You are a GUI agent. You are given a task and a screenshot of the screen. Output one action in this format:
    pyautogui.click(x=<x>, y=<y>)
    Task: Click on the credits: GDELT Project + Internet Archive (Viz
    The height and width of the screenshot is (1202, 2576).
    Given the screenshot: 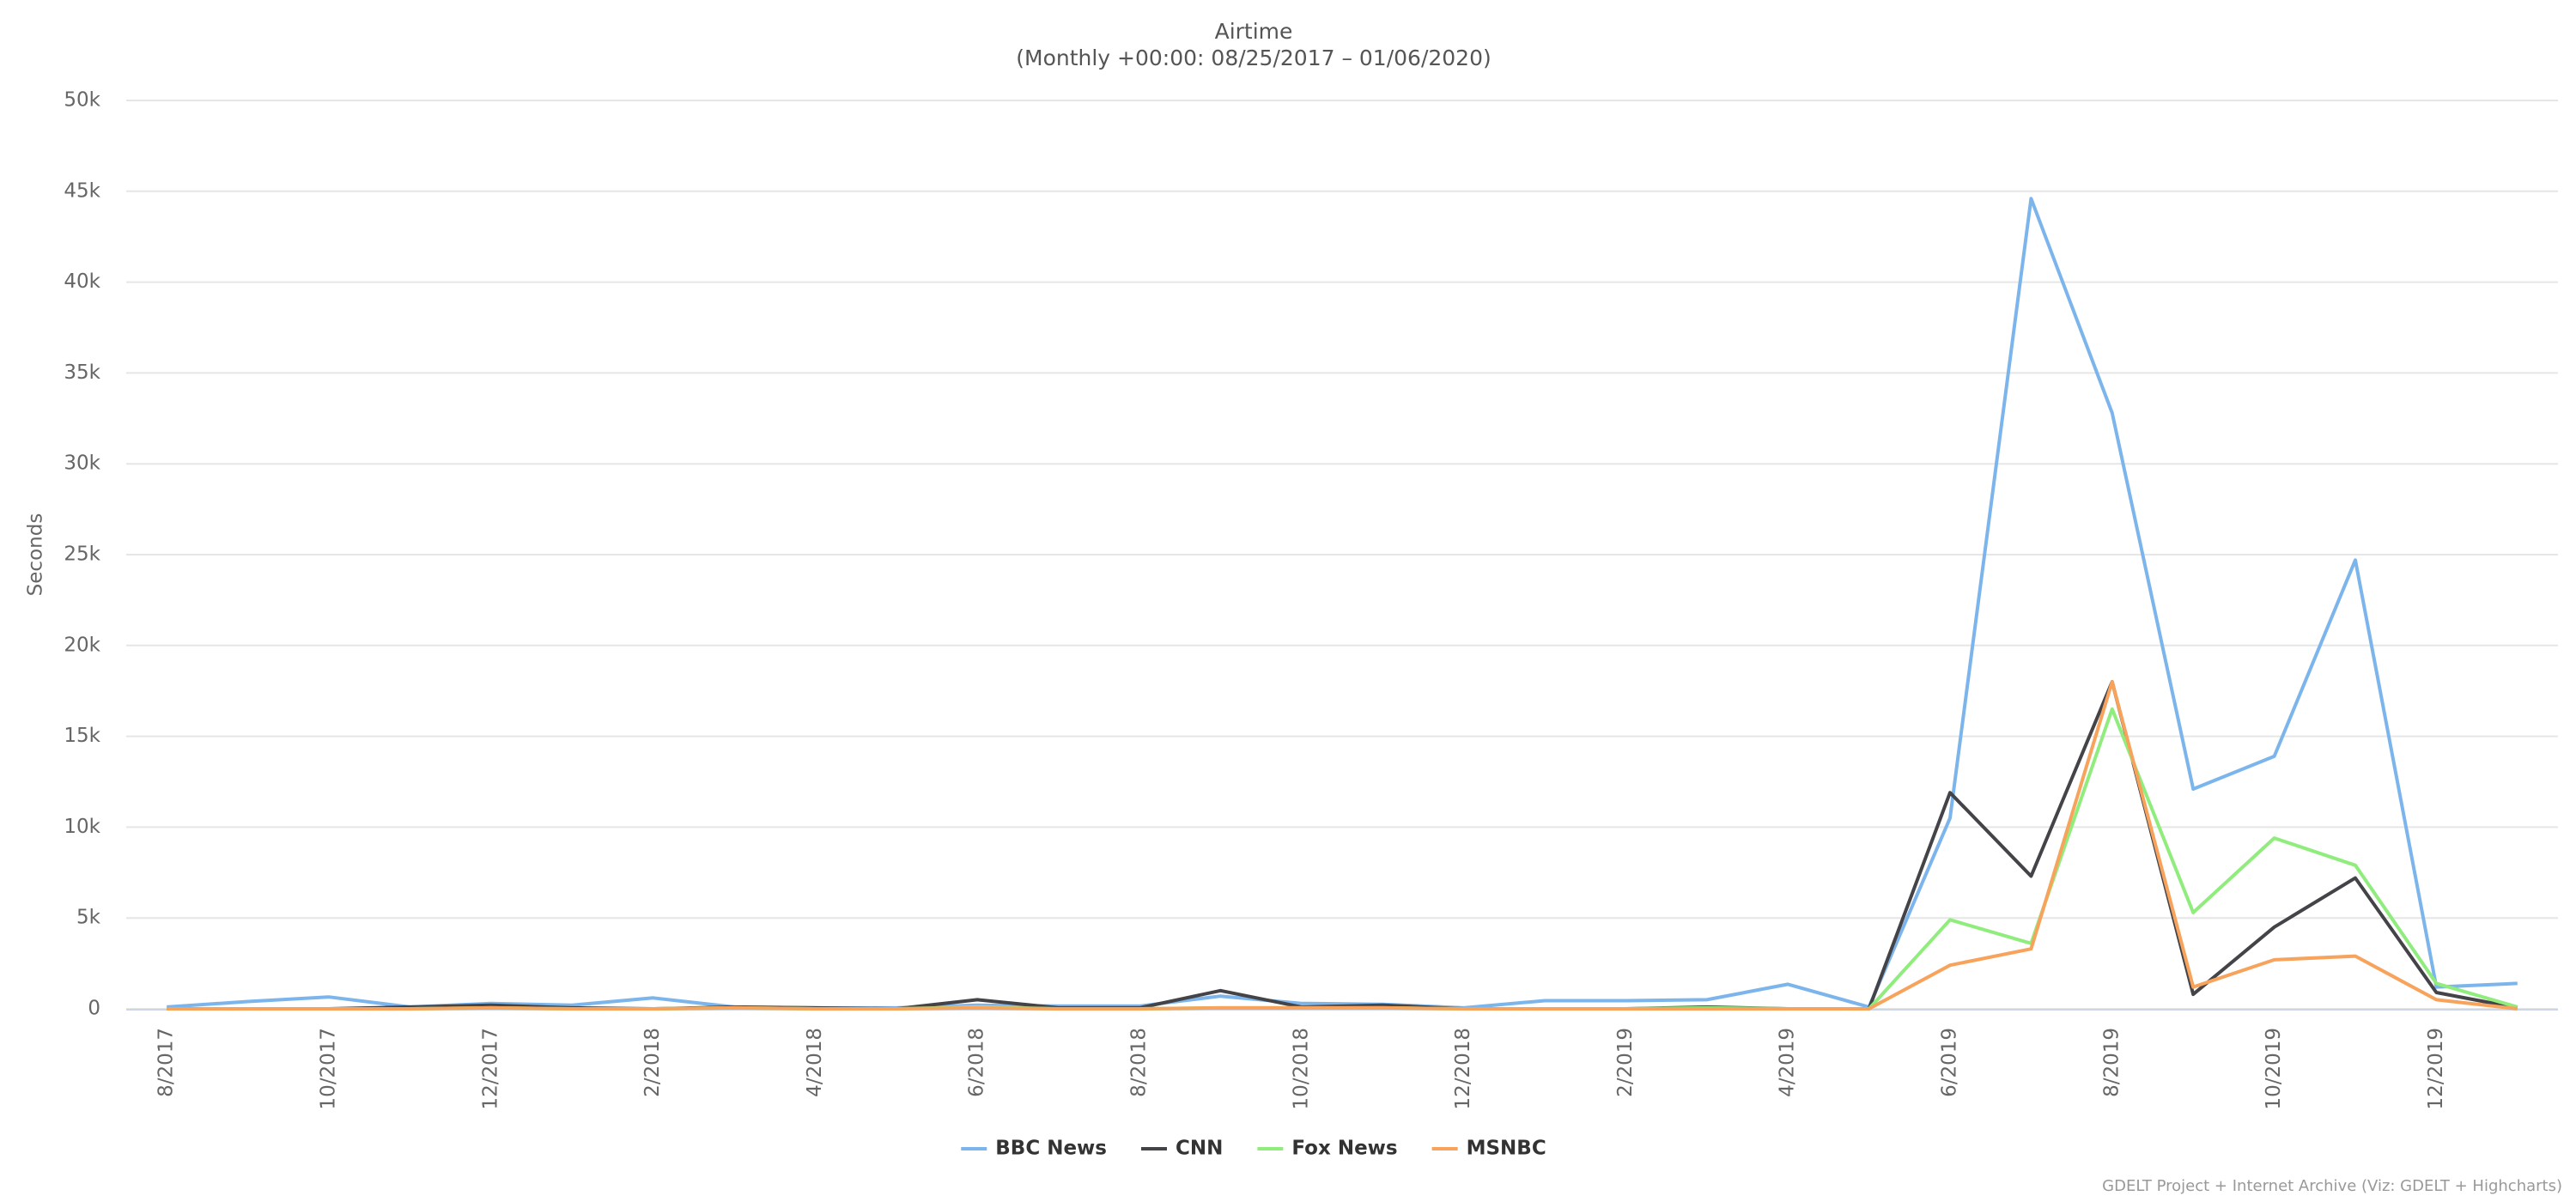 What is the action you would take?
    pyautogui.click(x=2332, y=1186)
    